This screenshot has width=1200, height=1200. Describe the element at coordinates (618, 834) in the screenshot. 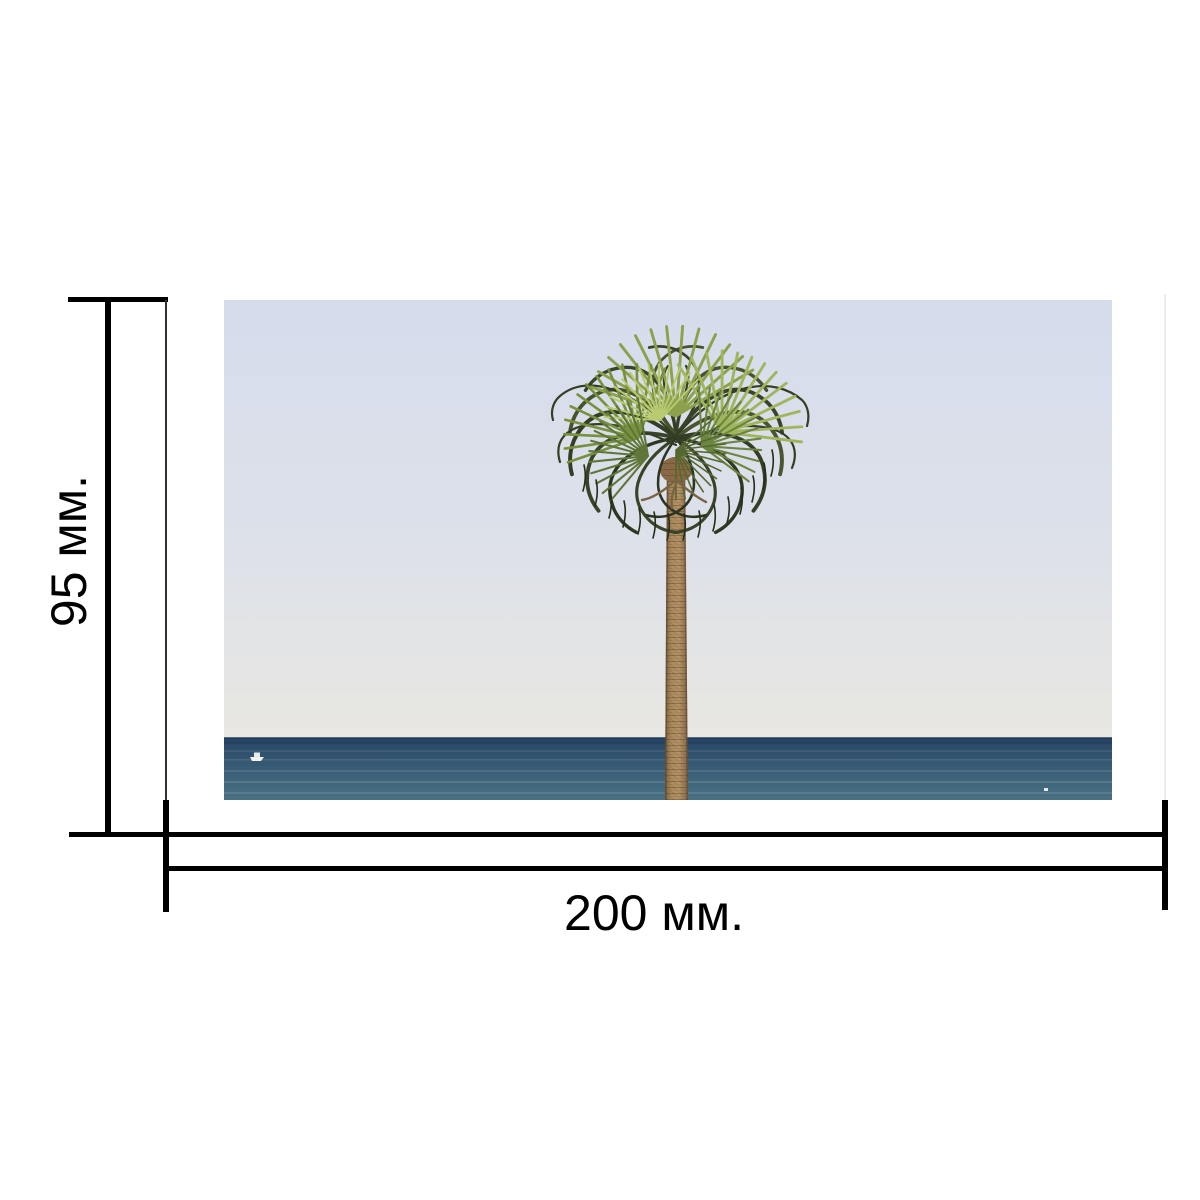

I see `bottom-reference-line` at that location.